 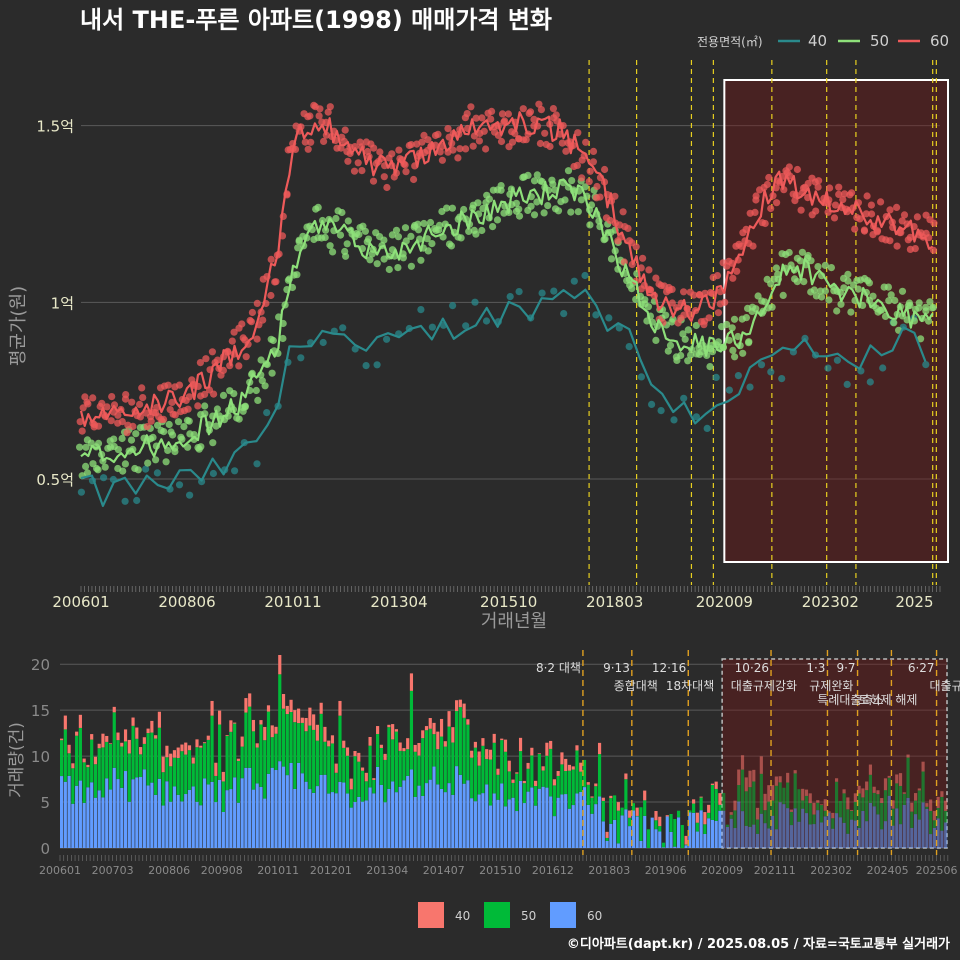 What do you see at coordinates (823, 41) in the screenshot?
I see `price-legend: 전용면적(㎡) 40 50 60` at bounding box center [823, 41].